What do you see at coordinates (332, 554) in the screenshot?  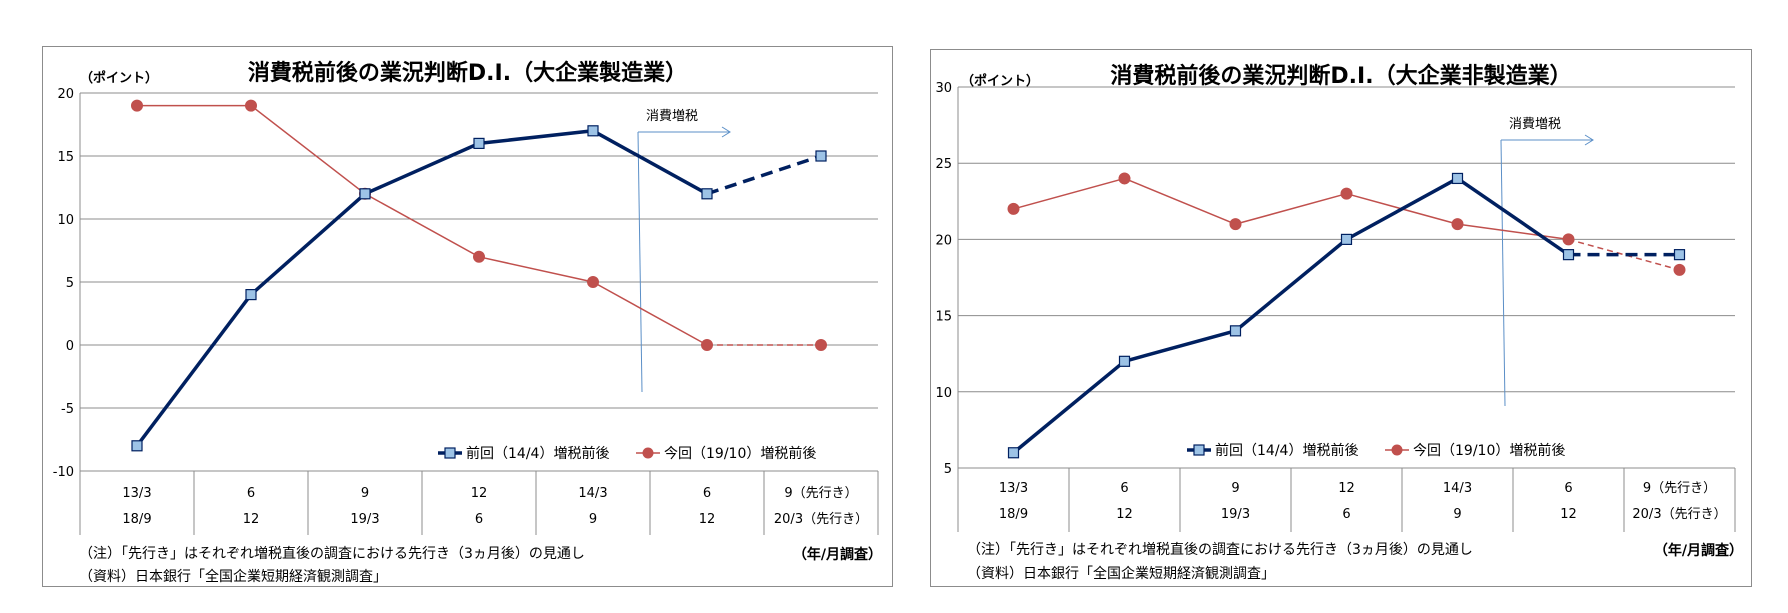 I see `footnote-note: （注）「先行き」はそれぞれ増税直後の調査における先行き（3ヵ月後）の見通し` at bounding box center [332, 554].